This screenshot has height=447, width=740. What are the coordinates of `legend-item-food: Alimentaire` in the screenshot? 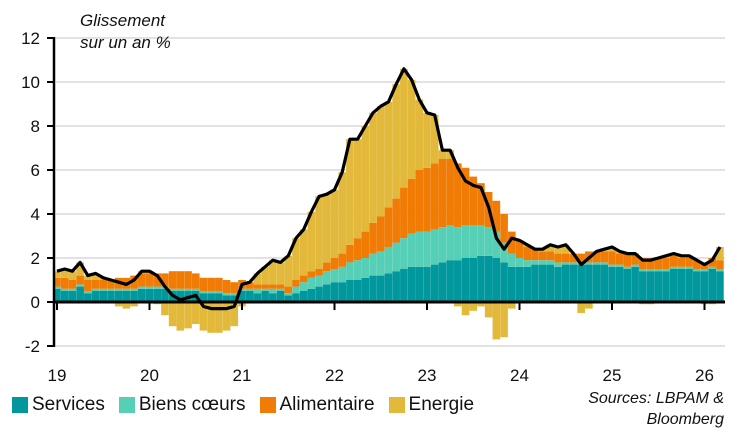 It's located at (317, 405).